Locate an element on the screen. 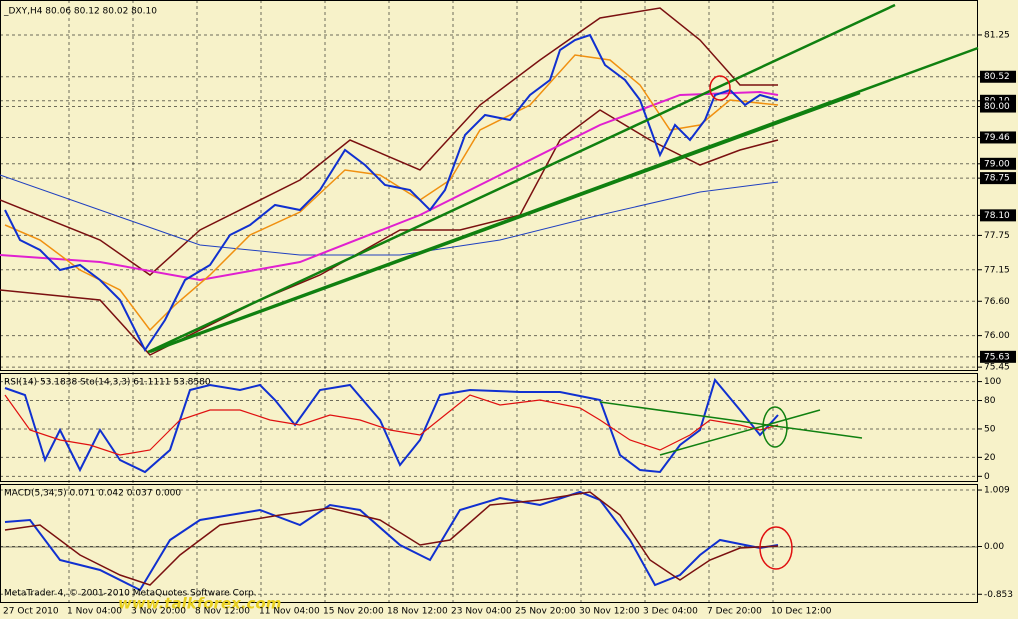 The image size is (1018, 619). watermark: www.talkforex.com is located at coordinates (199, 604).